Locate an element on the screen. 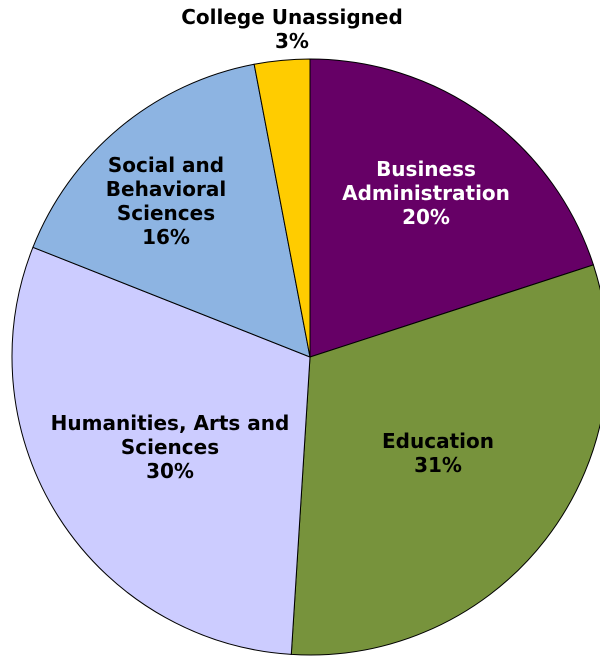 The image size is (600, 656). pie-slice-college-unassigned is located at coordinates (282, 208).